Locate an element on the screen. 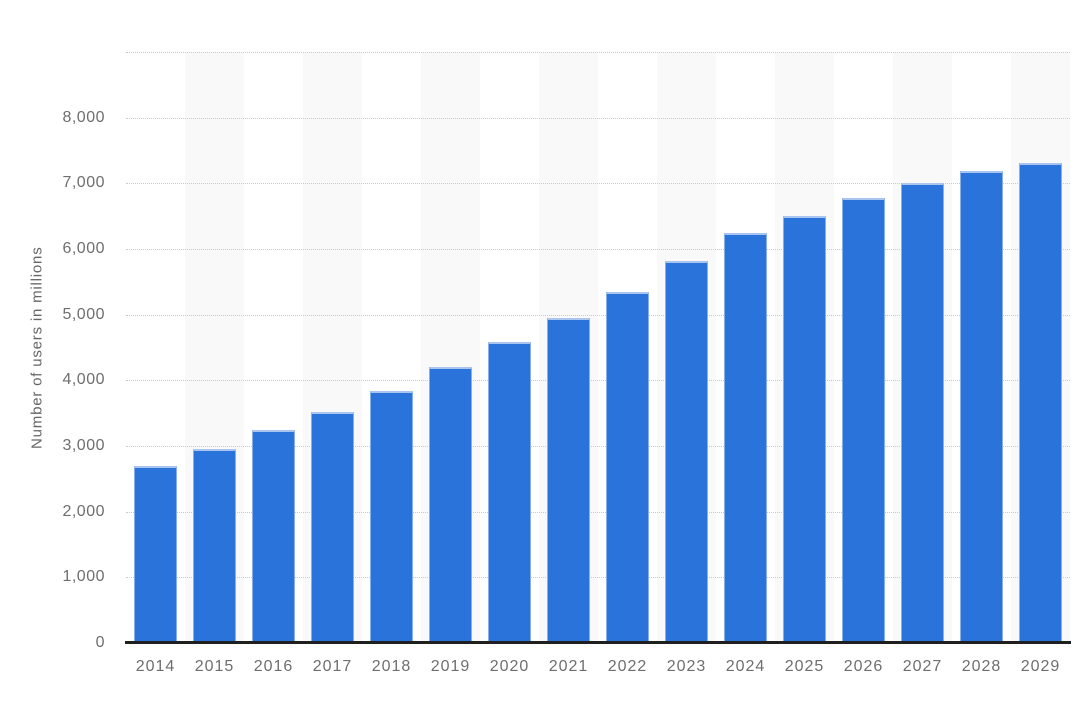 This screenshot has height=702, width=1080. bar-2014 is located at coordinates (155, 554).